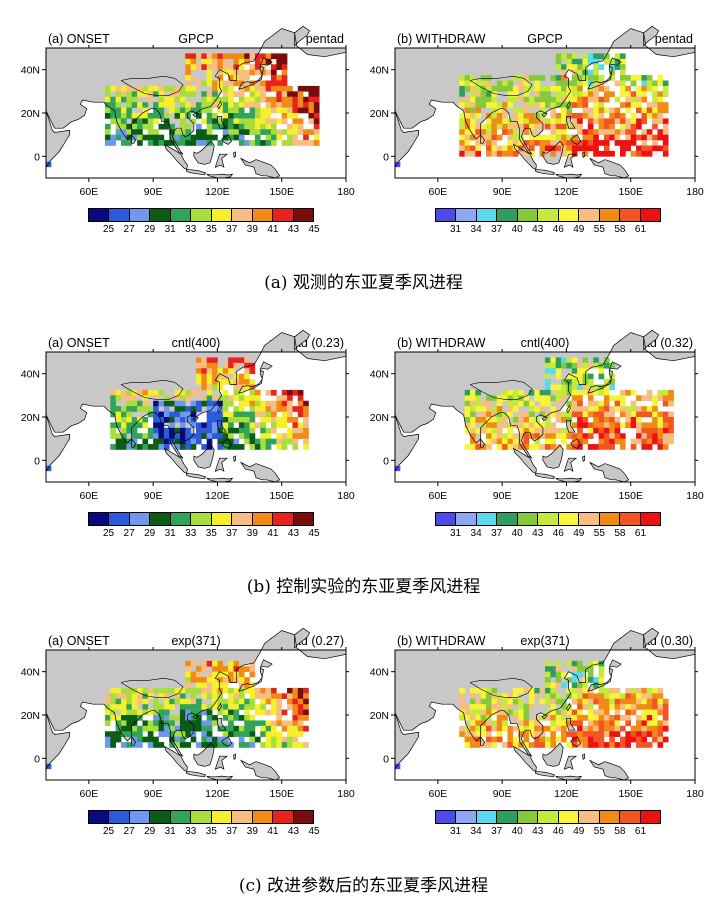 This screenshot has height=899, width=727. What do you see at coordinates (576, 139) in the screenshot?
I see `coast-mindanao` at bounding box center [576, 139].